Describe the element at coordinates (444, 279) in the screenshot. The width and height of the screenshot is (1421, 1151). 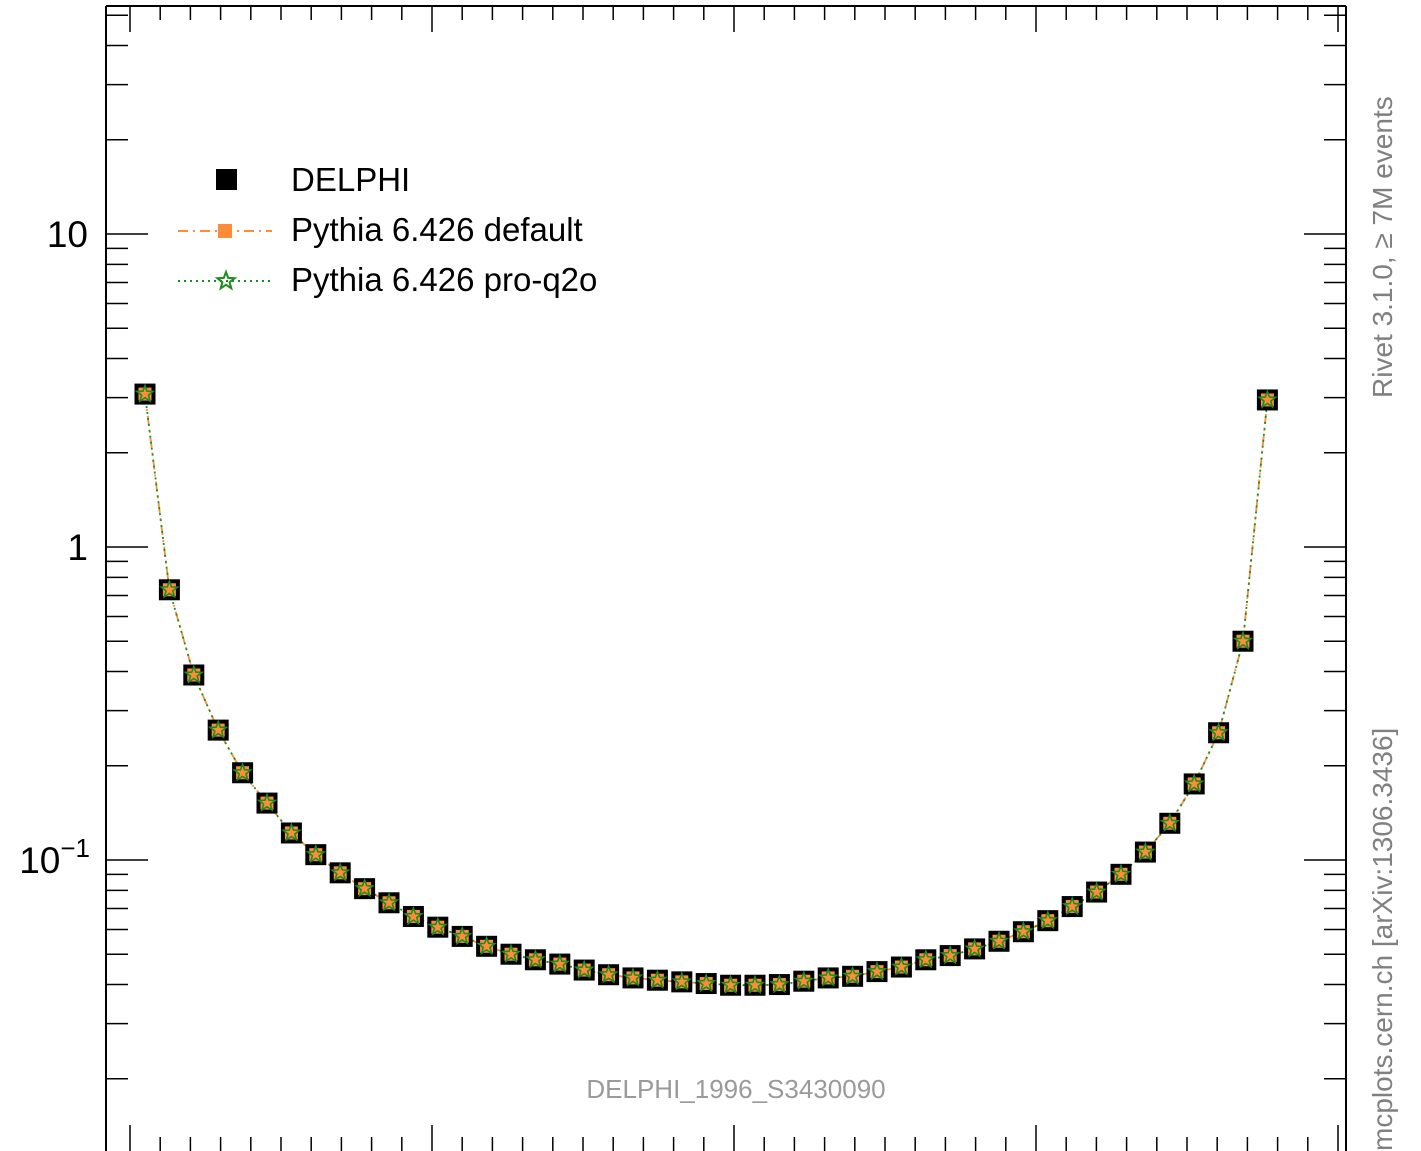
I see `legend-label-proq2o: Pythia 6.426 pro-q2o` at that location.